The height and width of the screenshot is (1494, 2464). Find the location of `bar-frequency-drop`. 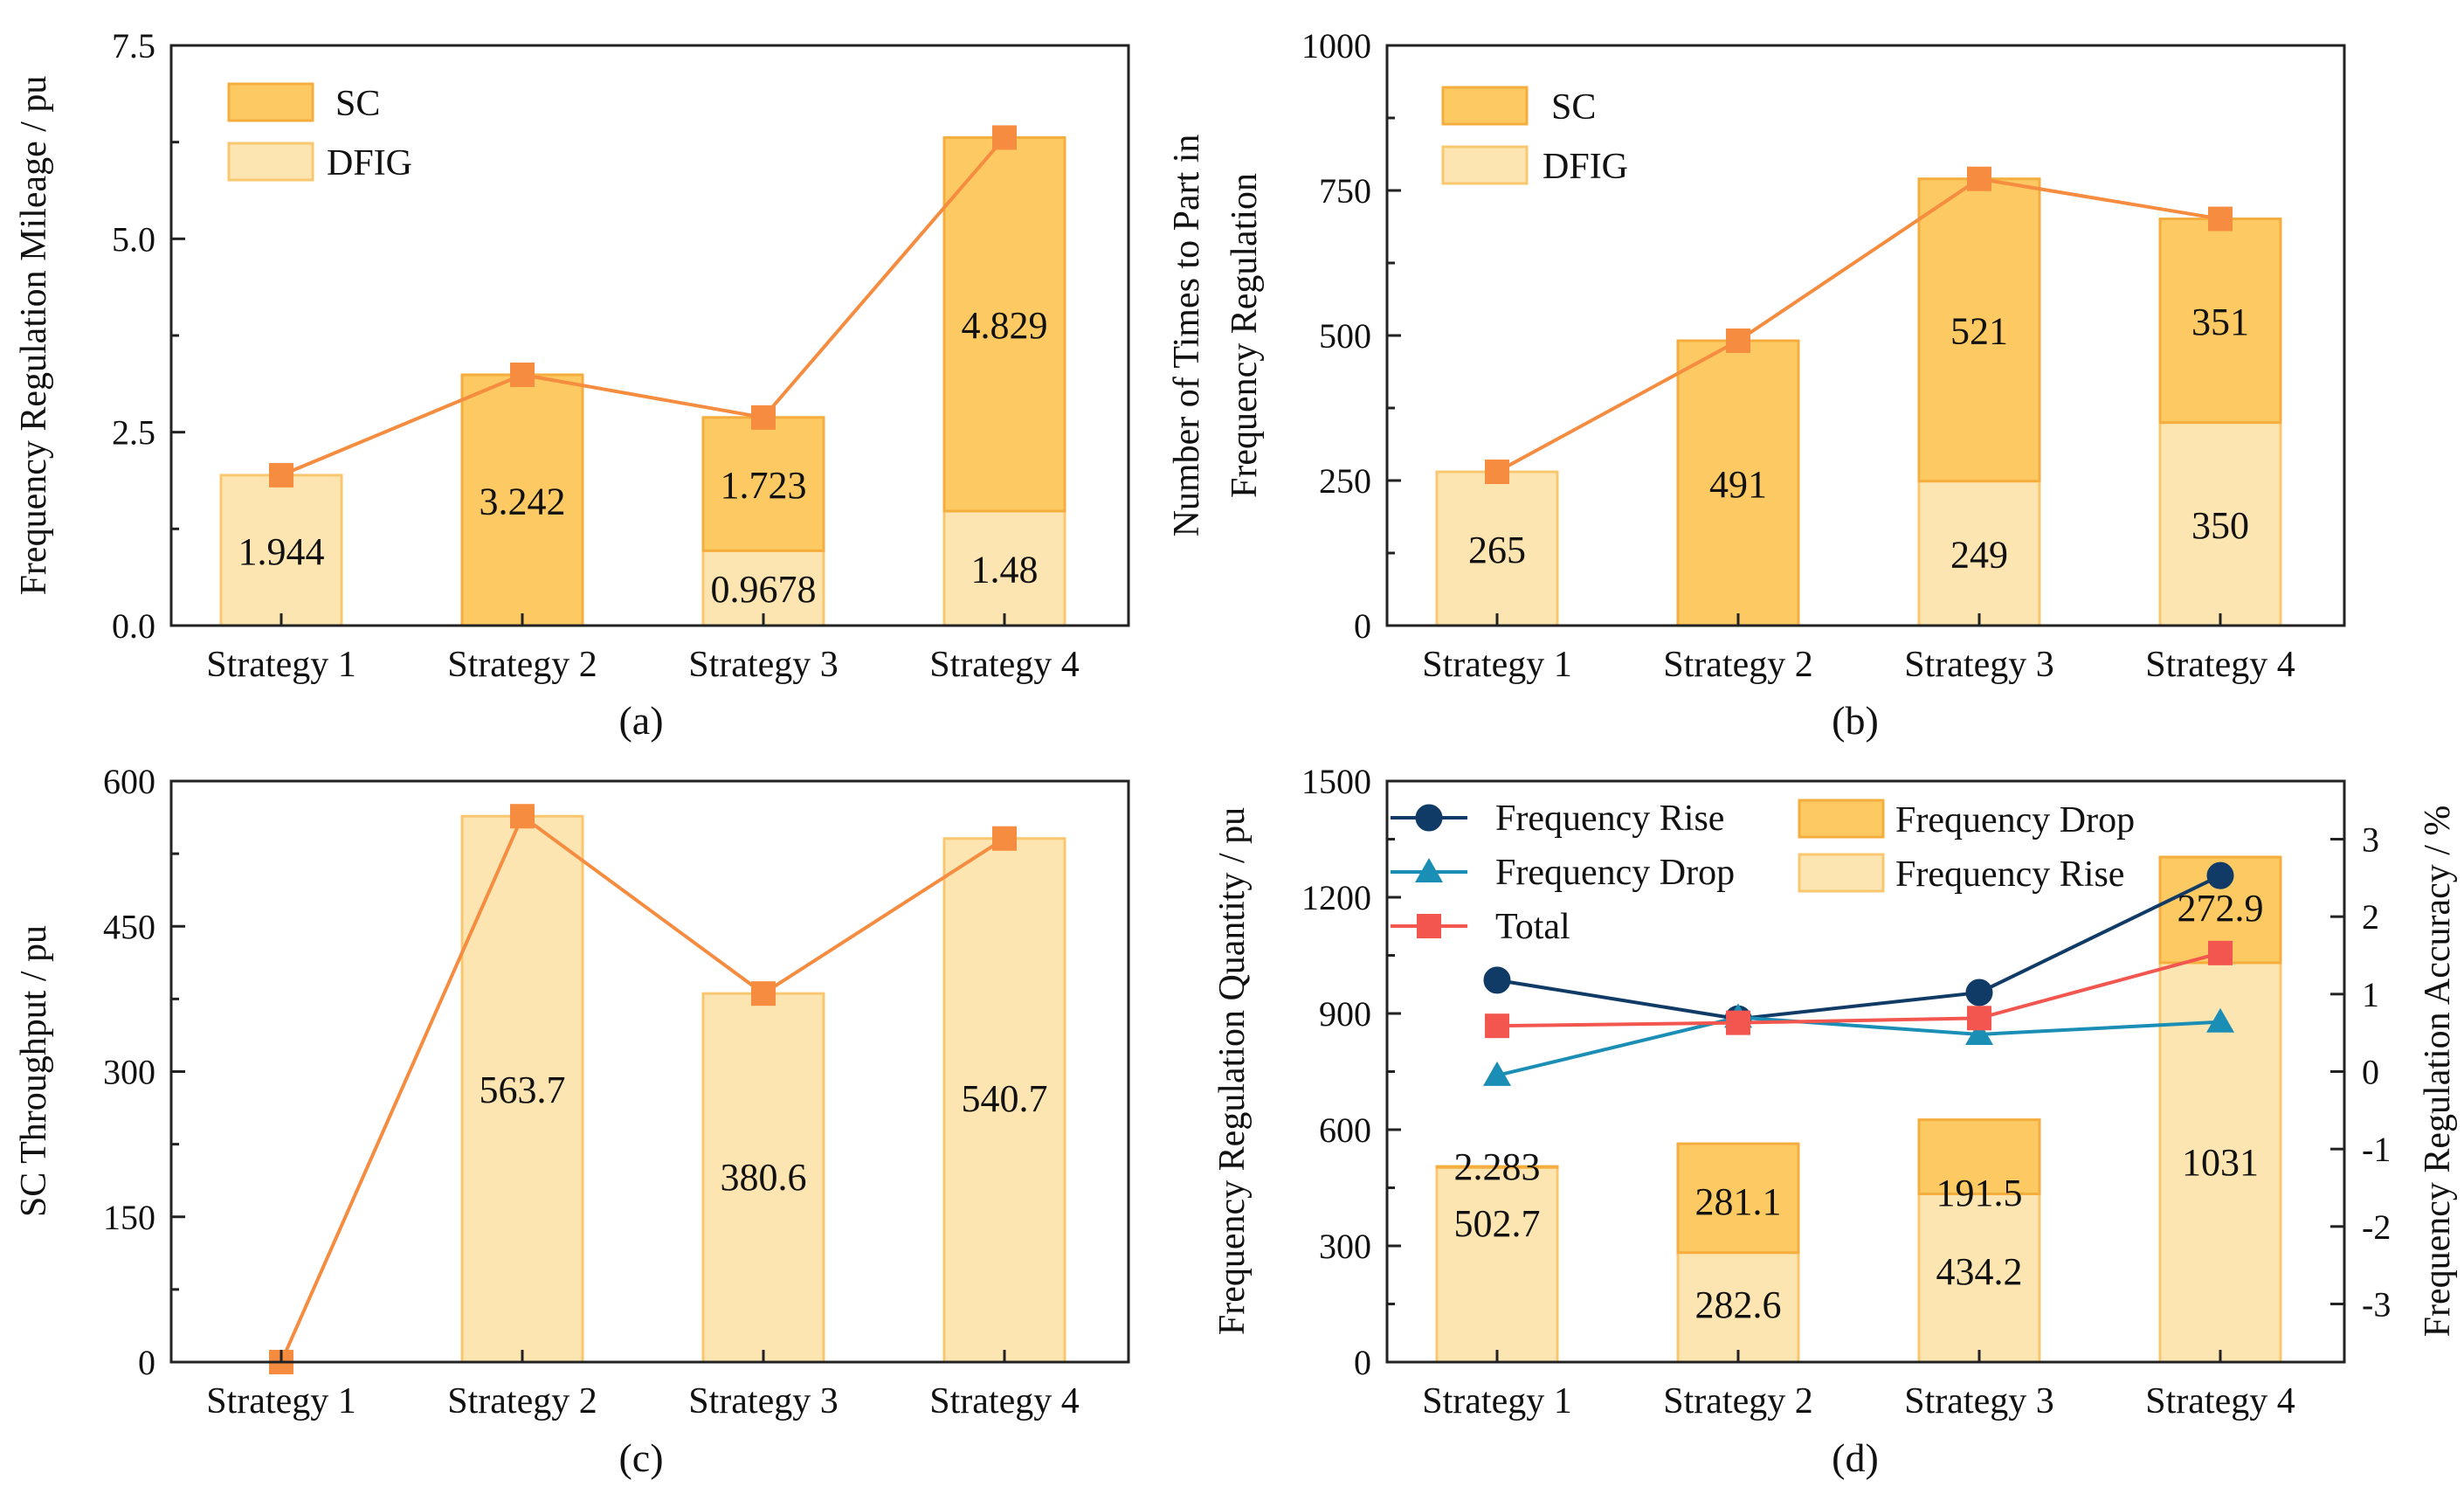

bar-frequency-drop is located at coordinates (1979, 1157).